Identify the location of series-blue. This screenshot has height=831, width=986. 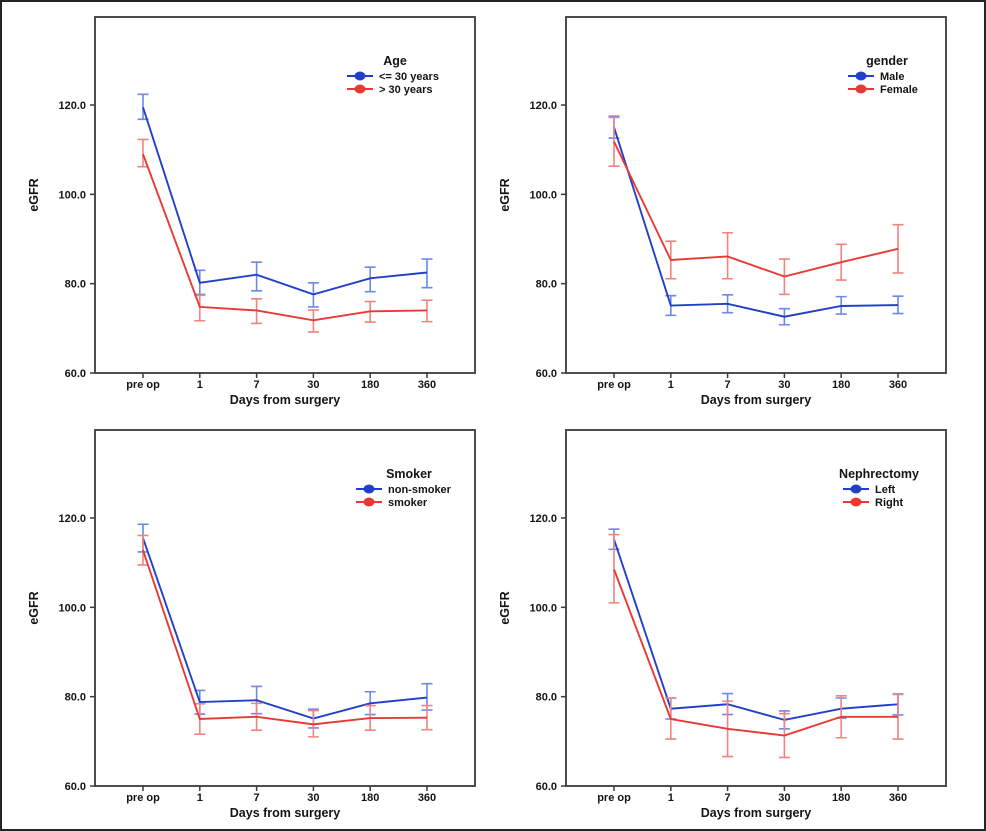
(756, 629).